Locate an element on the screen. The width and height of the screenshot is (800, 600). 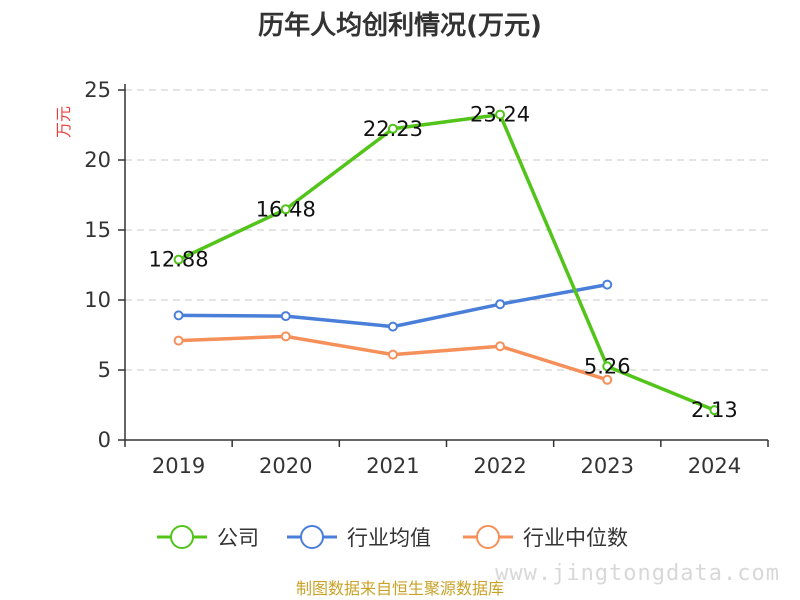
data-label: 5.26 is located at coordinates (607, 366).